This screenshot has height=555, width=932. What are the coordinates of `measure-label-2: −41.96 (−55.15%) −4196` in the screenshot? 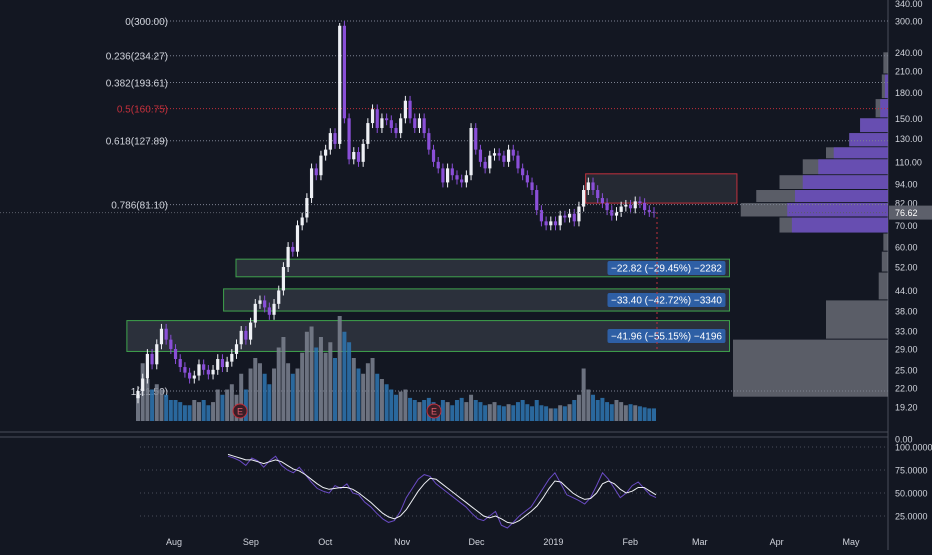 It's located at (666, 337).